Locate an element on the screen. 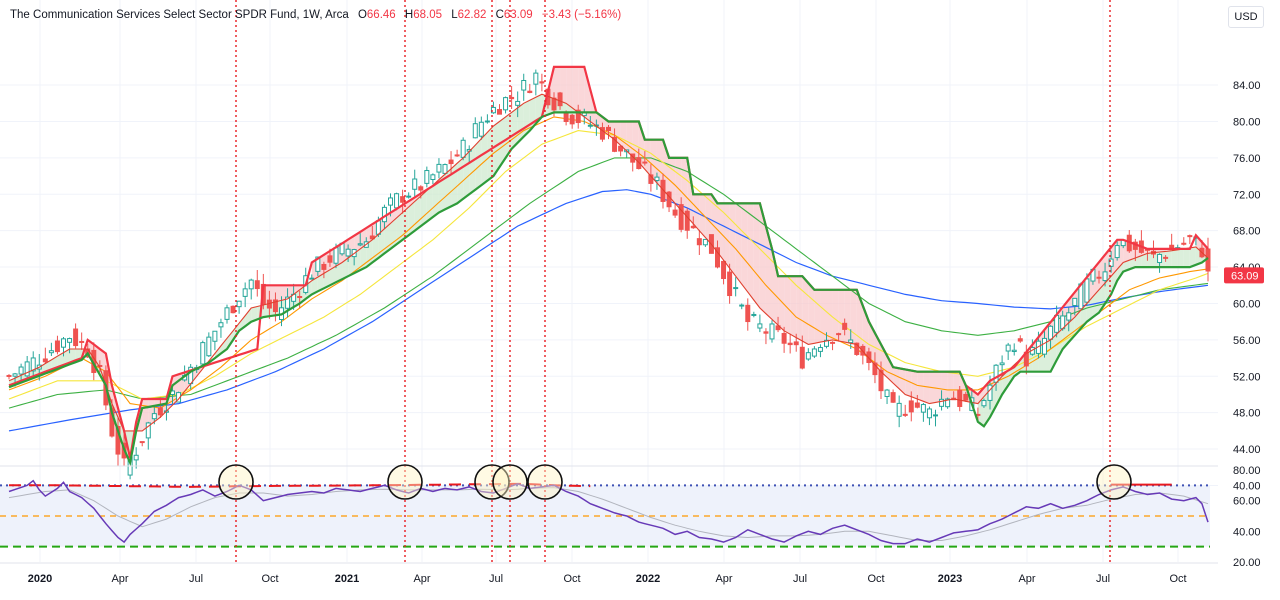 This screenshot has width=1280, height=600. legend-change: −3.43 (−5.16%) is located at coordinates (581, 15).